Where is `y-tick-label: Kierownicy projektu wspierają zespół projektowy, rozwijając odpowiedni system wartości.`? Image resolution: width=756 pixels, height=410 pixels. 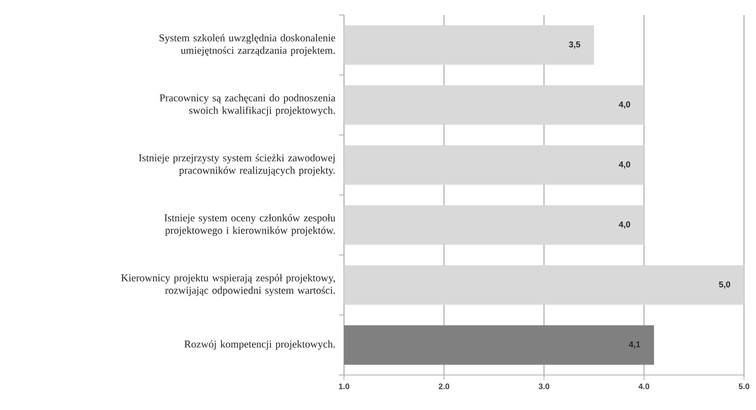 y-tick-label: Kierownicy projektu wspierają zespół projektowy, rozwijając odpowiedni system wartości. is located at coordinates (228, 285).